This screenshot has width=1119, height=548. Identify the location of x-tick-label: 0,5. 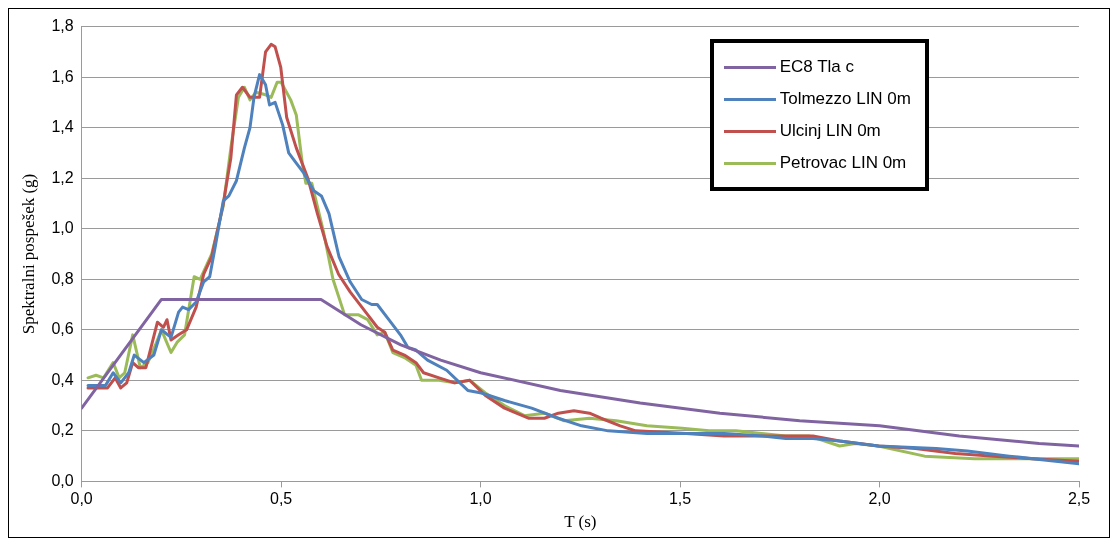
(281, 499).